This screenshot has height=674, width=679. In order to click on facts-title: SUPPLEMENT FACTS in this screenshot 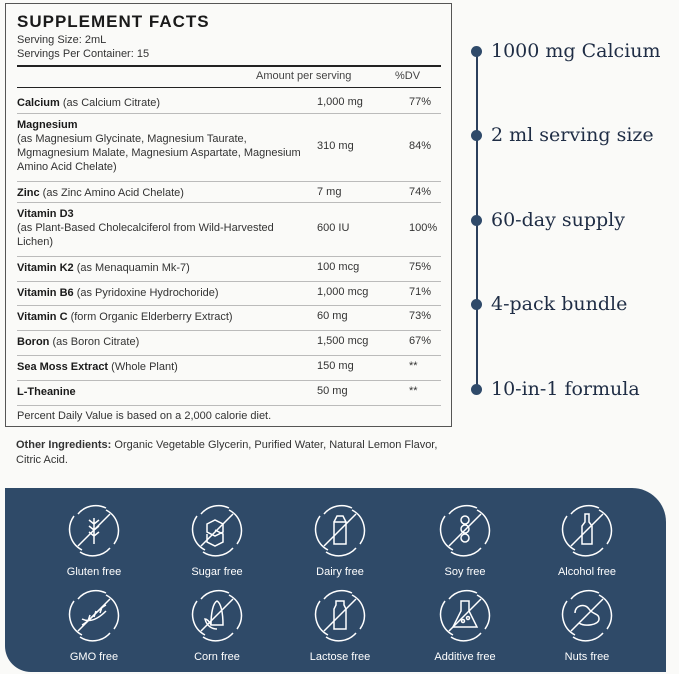, I will do `click(113, 21)`.